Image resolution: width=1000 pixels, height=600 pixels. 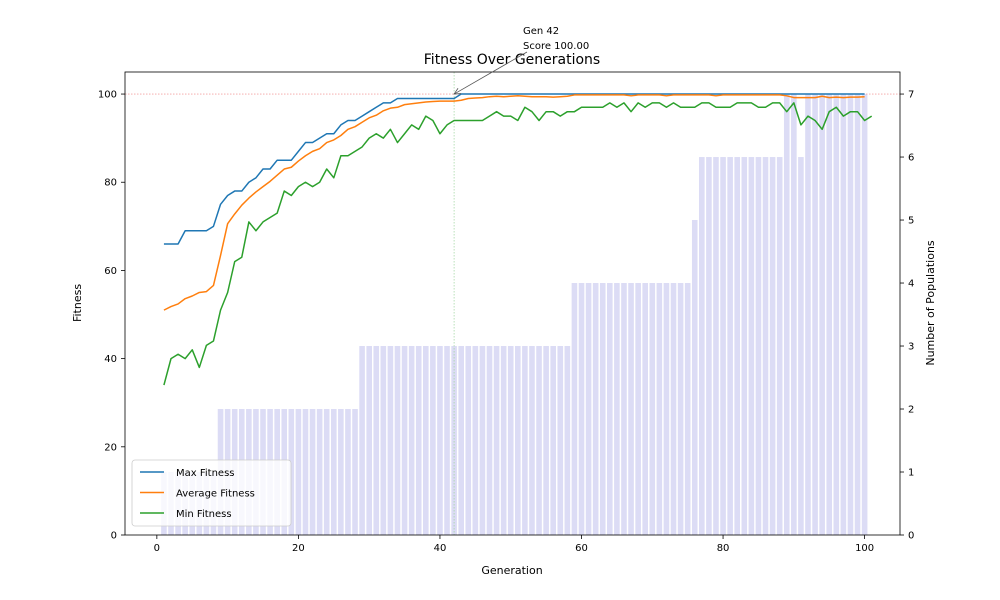 What do you see at coordinates (911, 284) in the screenshot?
I see `y2-tick-label: 4` at bounding box center [911, 284].